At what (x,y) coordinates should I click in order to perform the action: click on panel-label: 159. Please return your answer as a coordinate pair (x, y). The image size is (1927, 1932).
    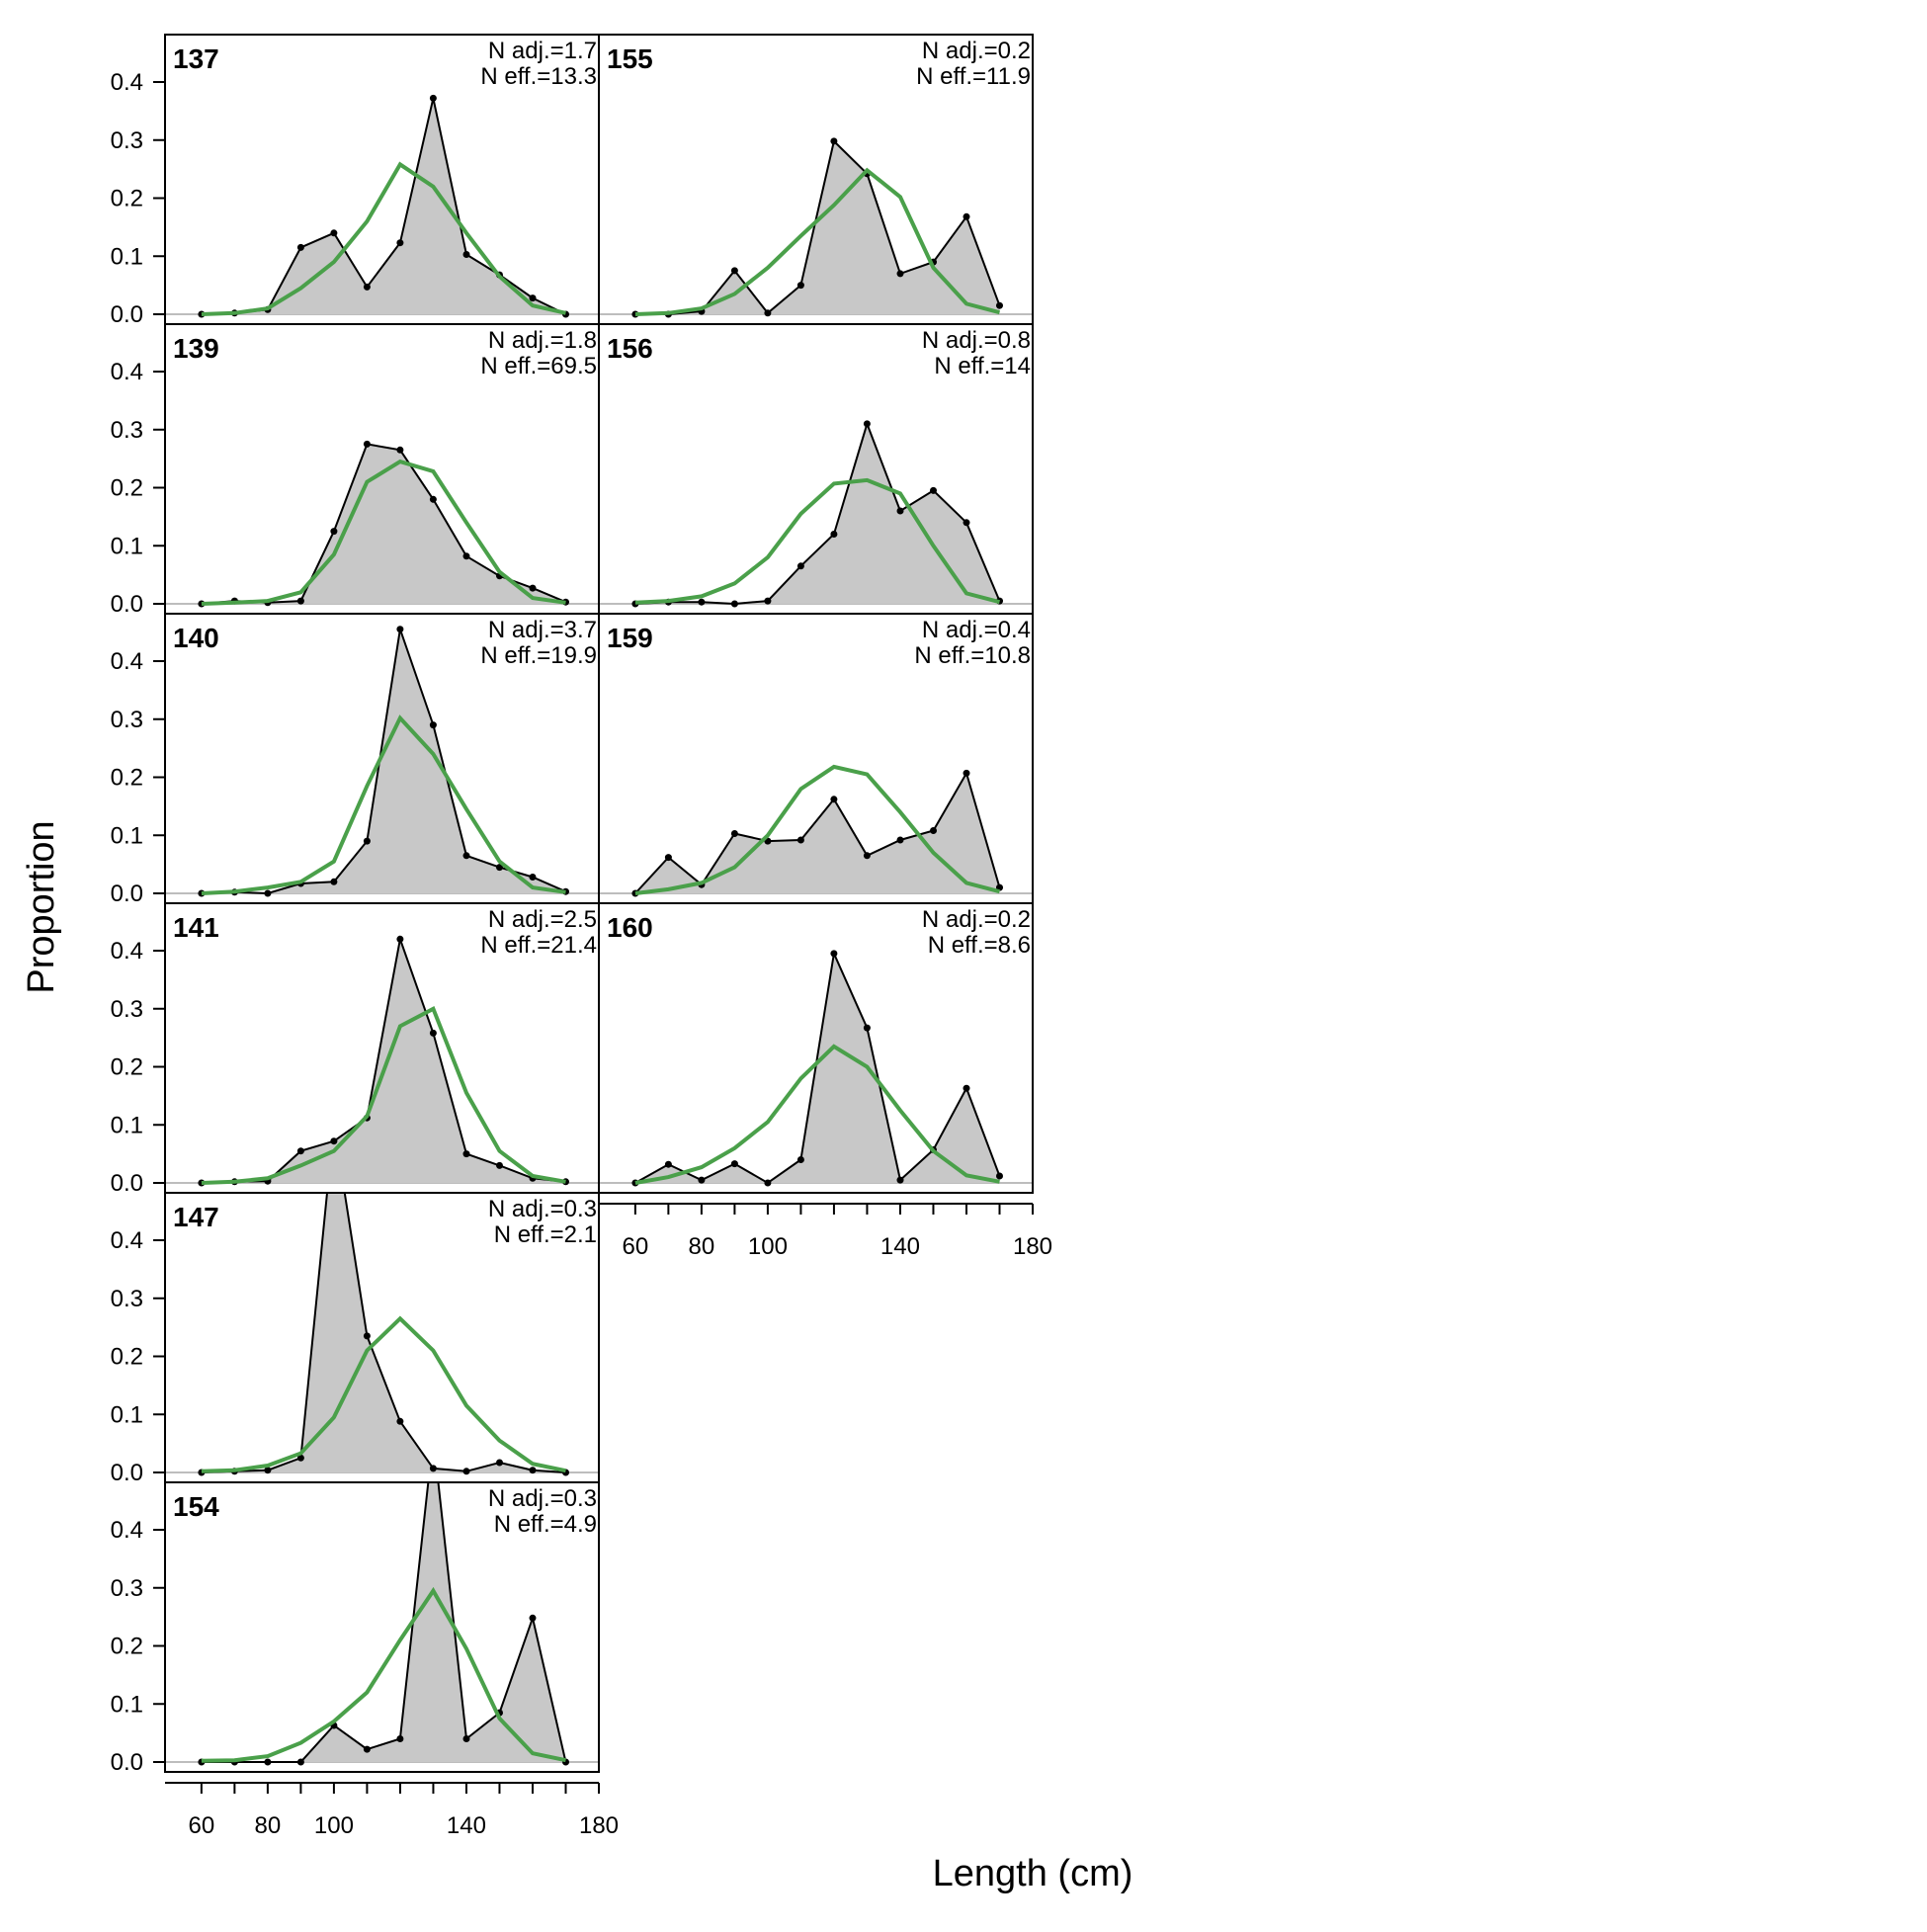
    Looking at the image, I should click on (630, 638).